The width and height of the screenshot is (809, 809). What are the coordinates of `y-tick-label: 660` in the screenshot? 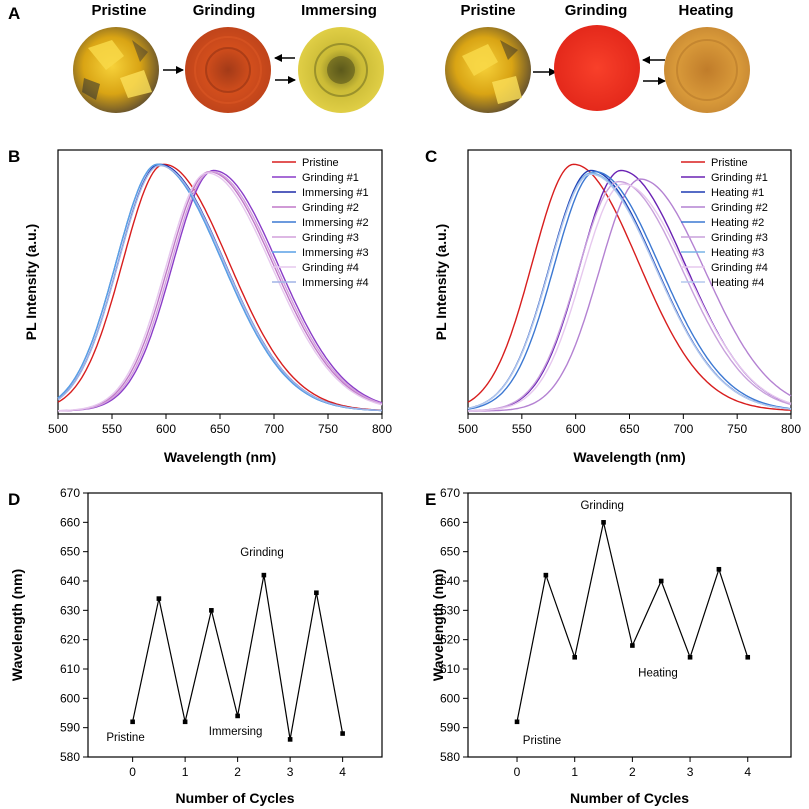 It's located at (70, 522).